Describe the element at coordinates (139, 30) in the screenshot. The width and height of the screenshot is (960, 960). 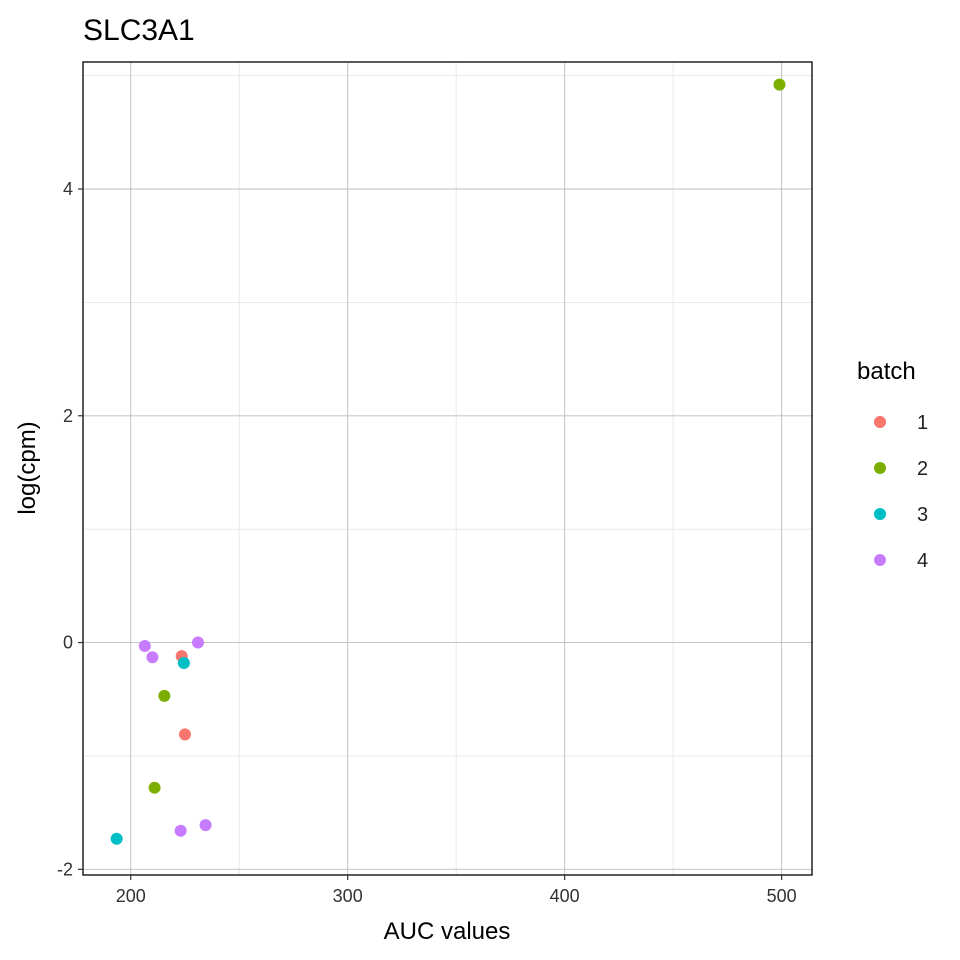
I see `chart-title: SLC3A1` at that location.